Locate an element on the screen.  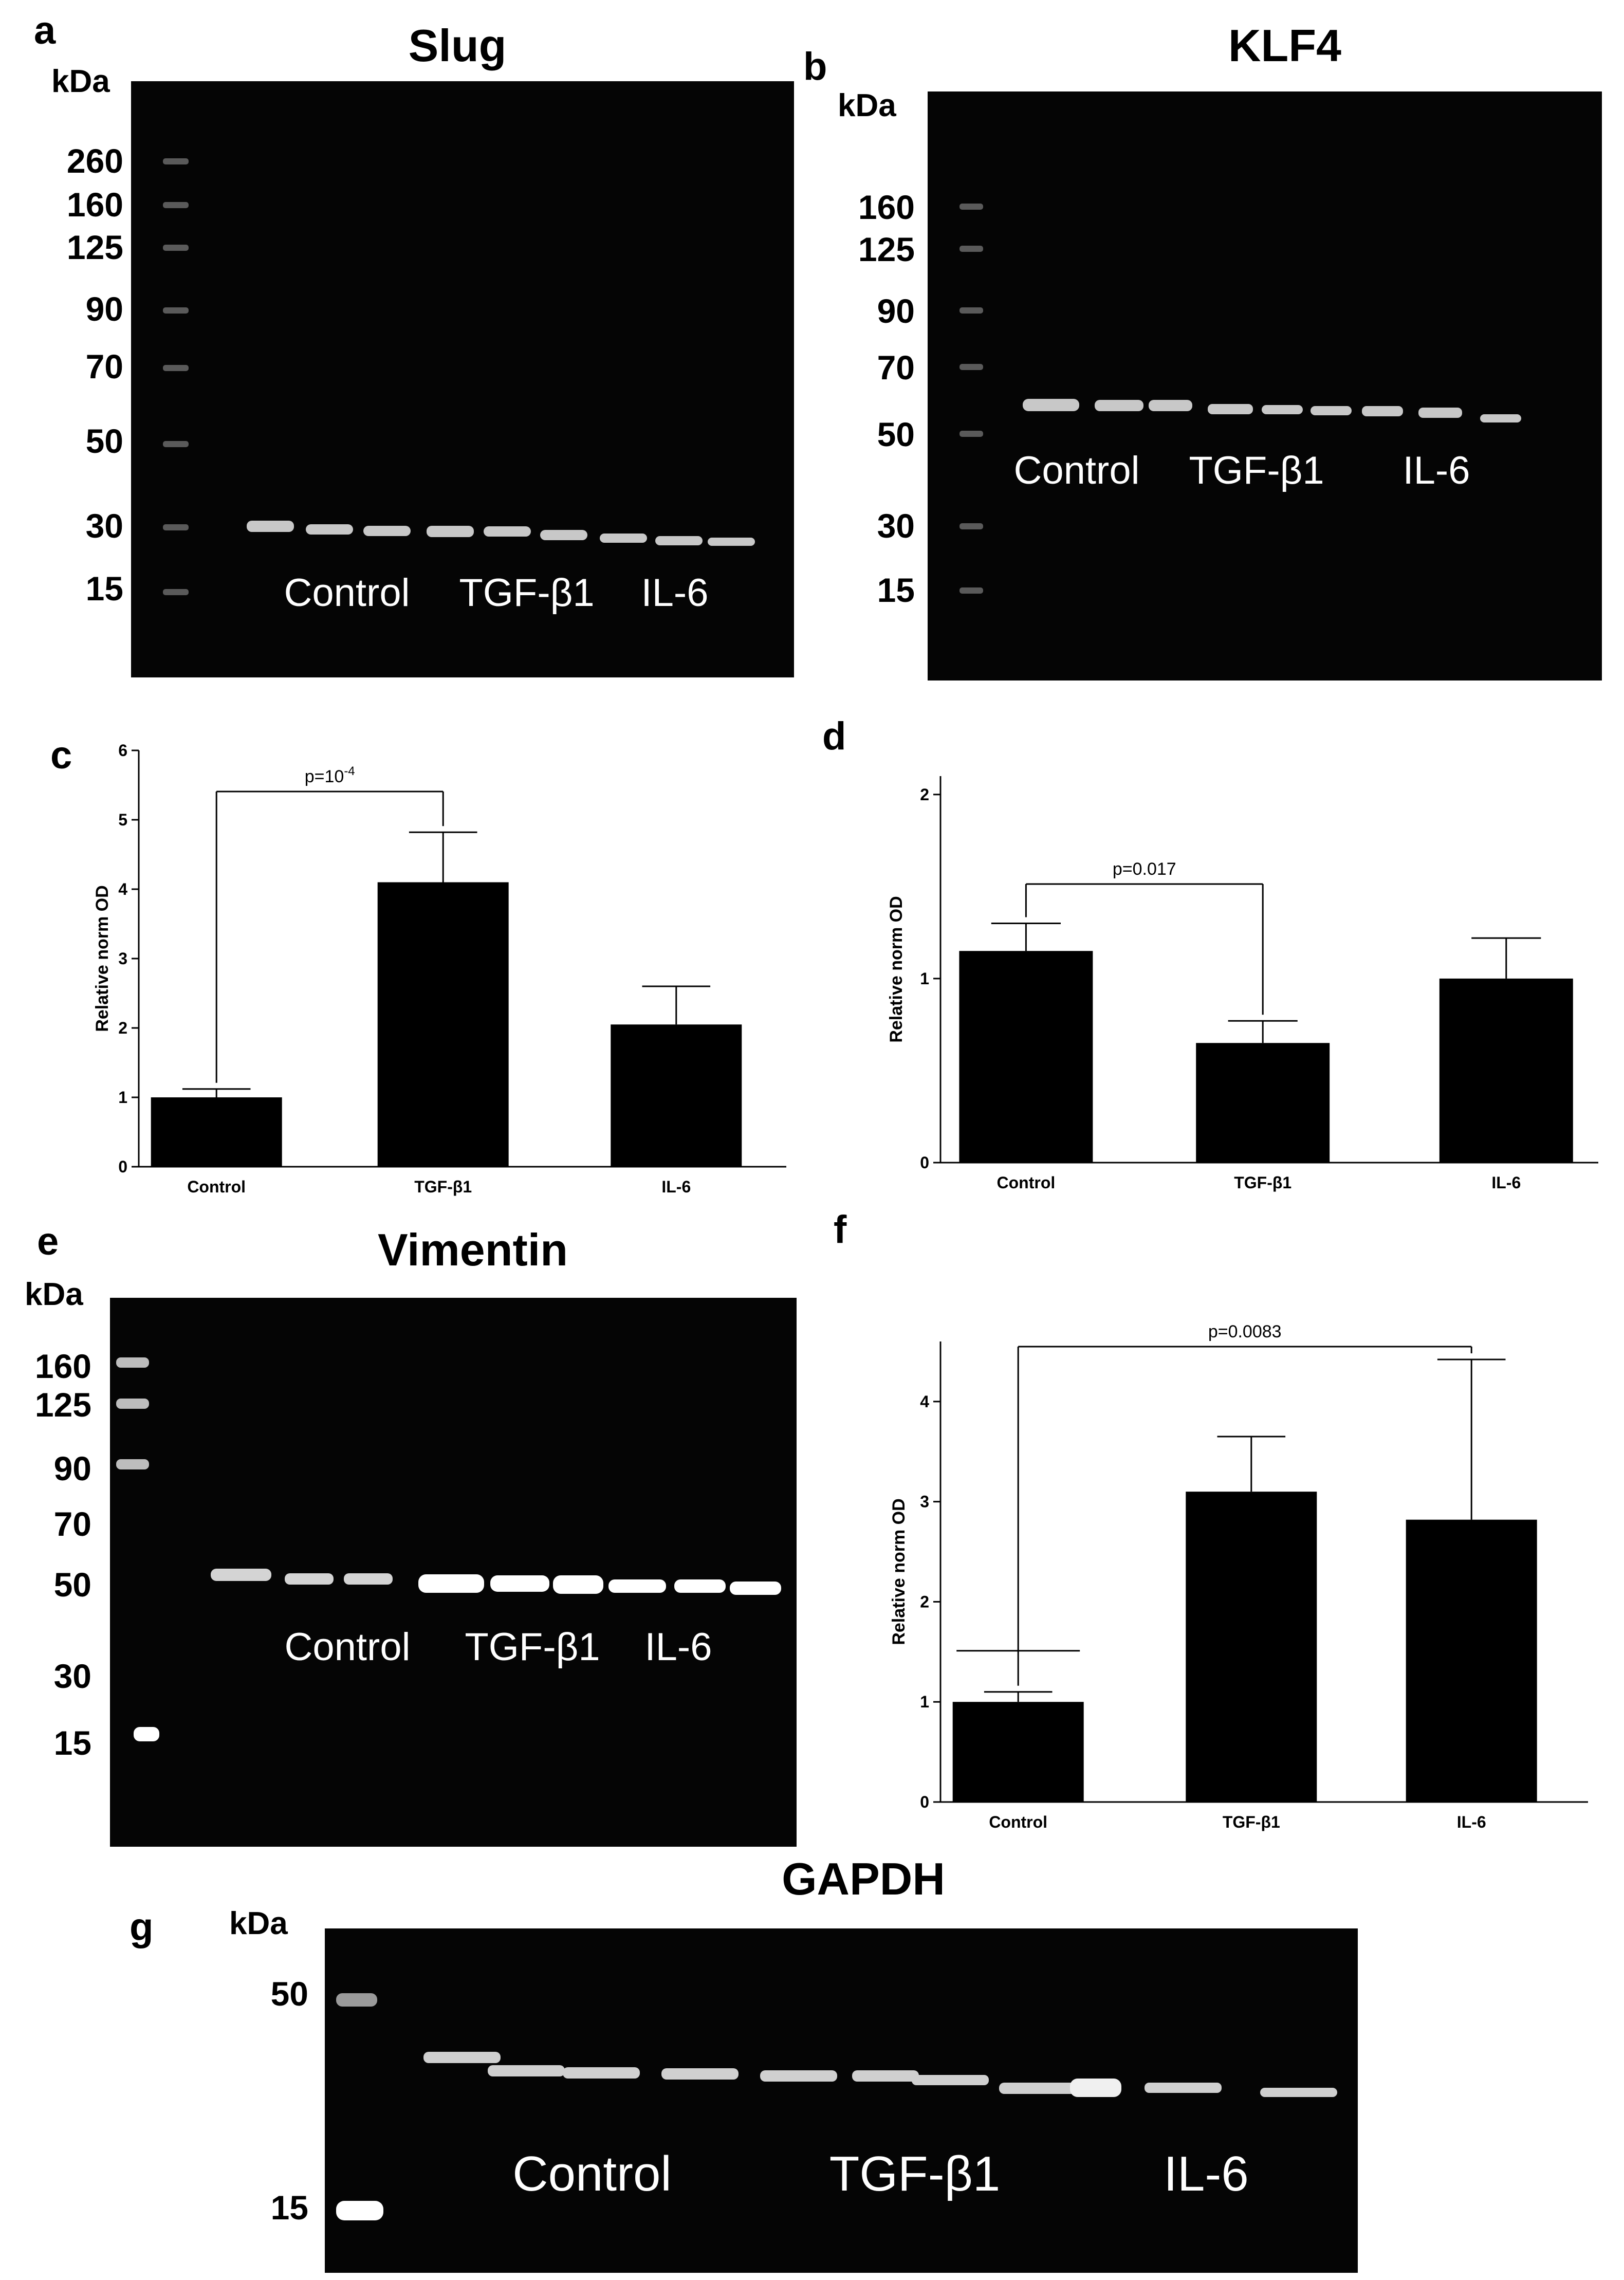
p-value-text: p=0.0083 is located at coordinates (1245, 1332).